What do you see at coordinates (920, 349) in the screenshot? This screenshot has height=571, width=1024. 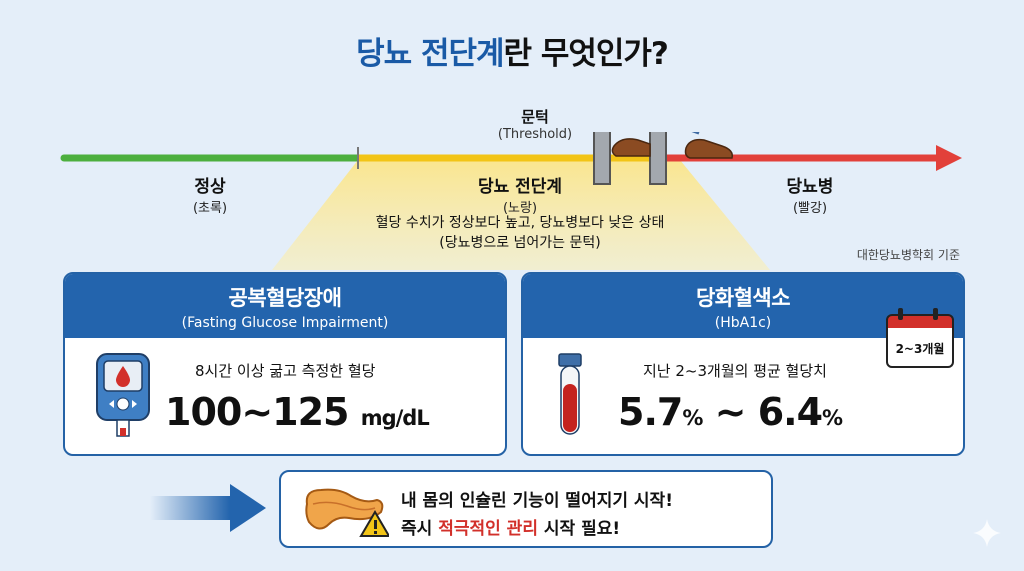 I see `calendar-label: 2~3개월` at bounding box center [920, 349].